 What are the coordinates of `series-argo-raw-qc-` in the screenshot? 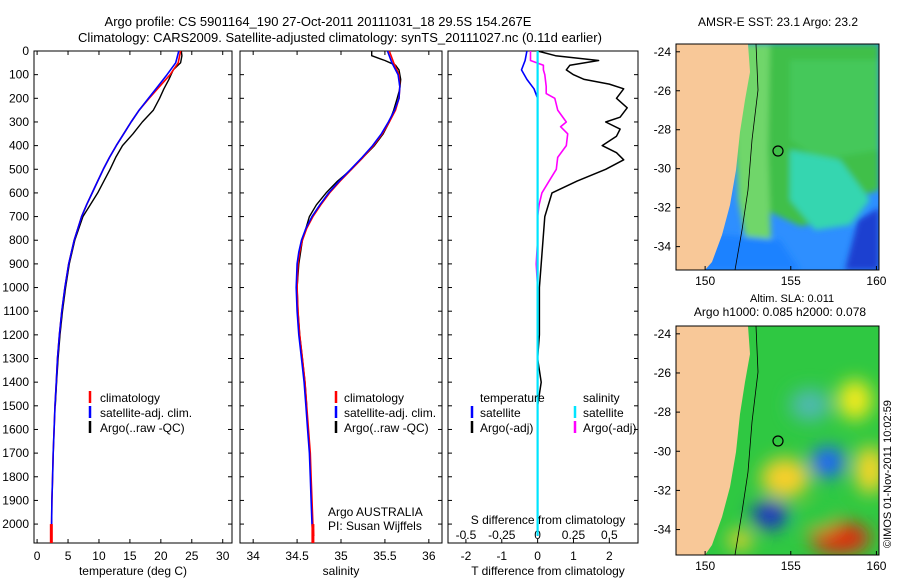 It's located at (349, 228).